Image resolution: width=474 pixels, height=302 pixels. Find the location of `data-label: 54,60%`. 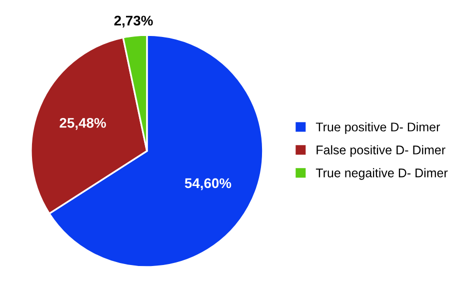

data-label: 54,60% is located at coordinates (208, 184).